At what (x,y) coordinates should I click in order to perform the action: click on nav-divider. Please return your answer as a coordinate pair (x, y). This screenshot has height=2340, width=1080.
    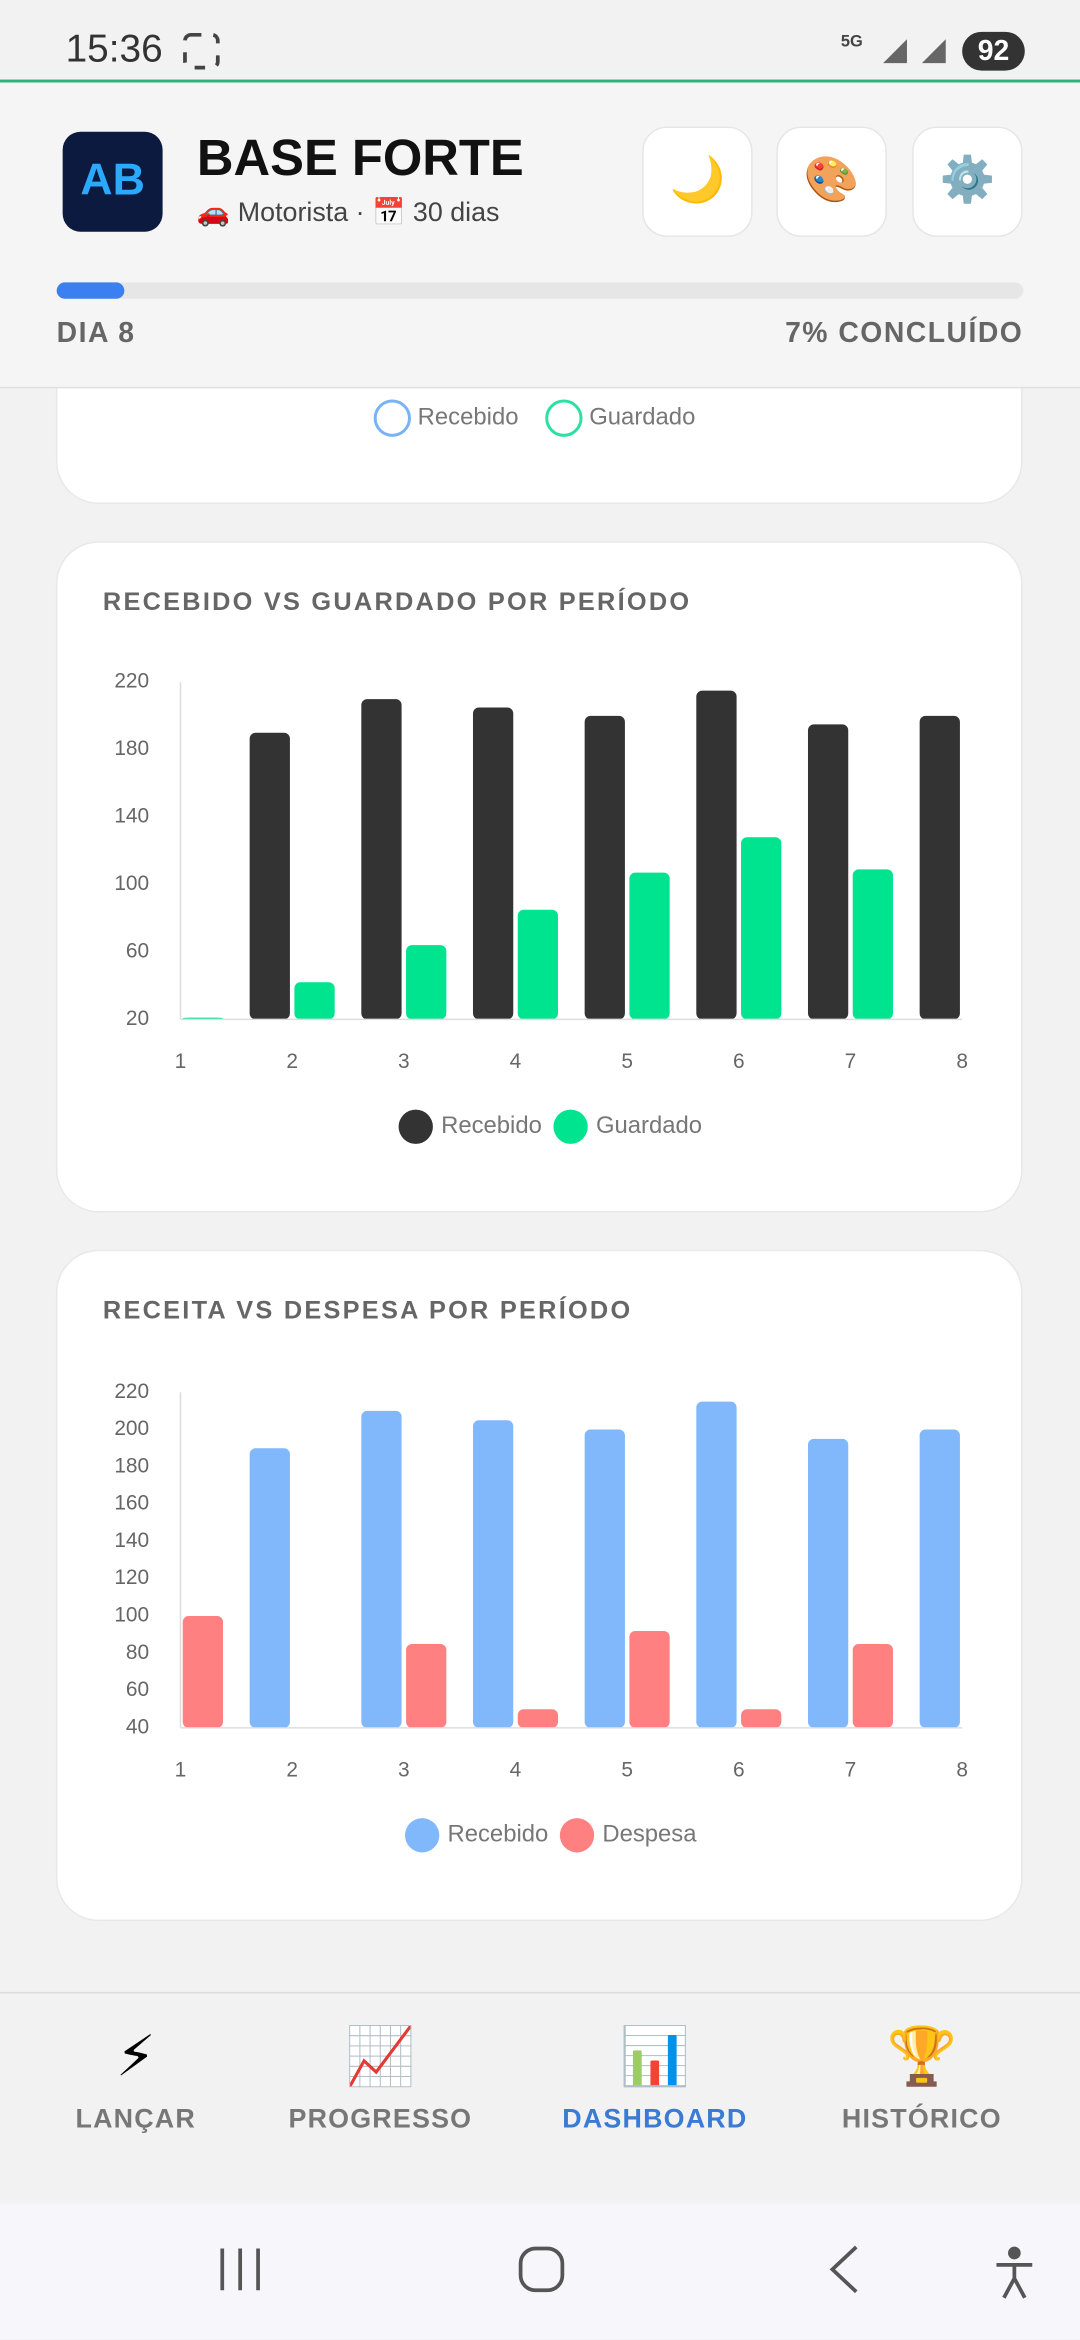
    Looking at the image, I should click on (540, 1992).